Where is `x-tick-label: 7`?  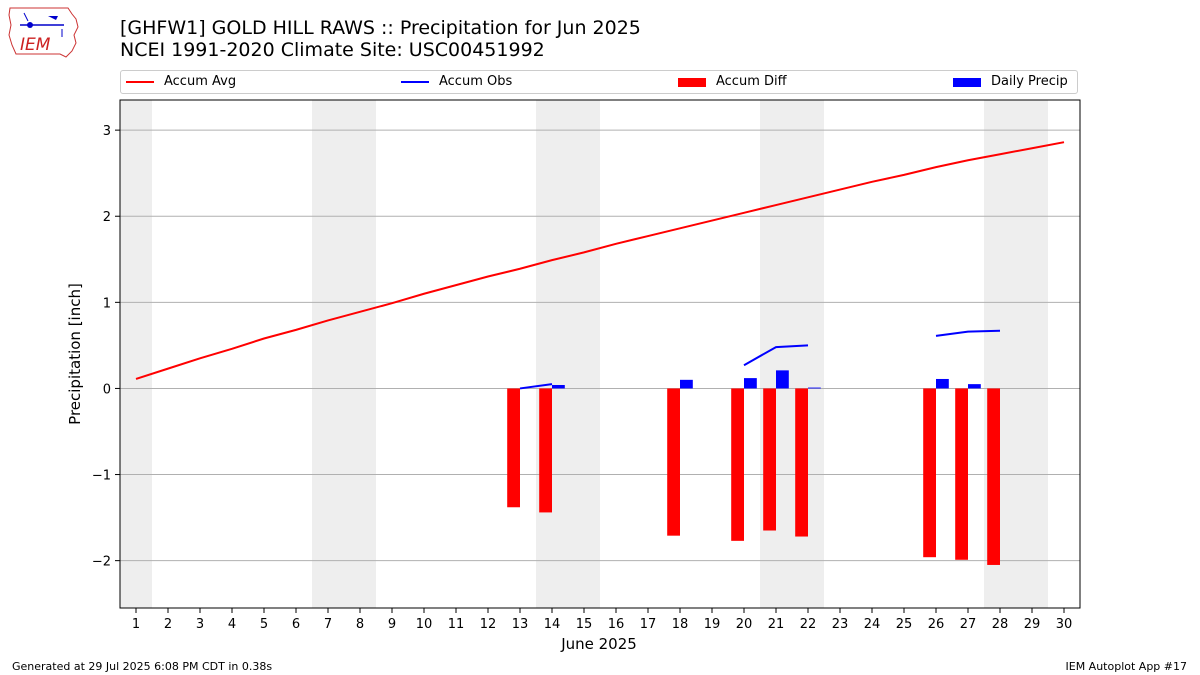 x-tick-label: 7 is located at coordinates (328, 624).